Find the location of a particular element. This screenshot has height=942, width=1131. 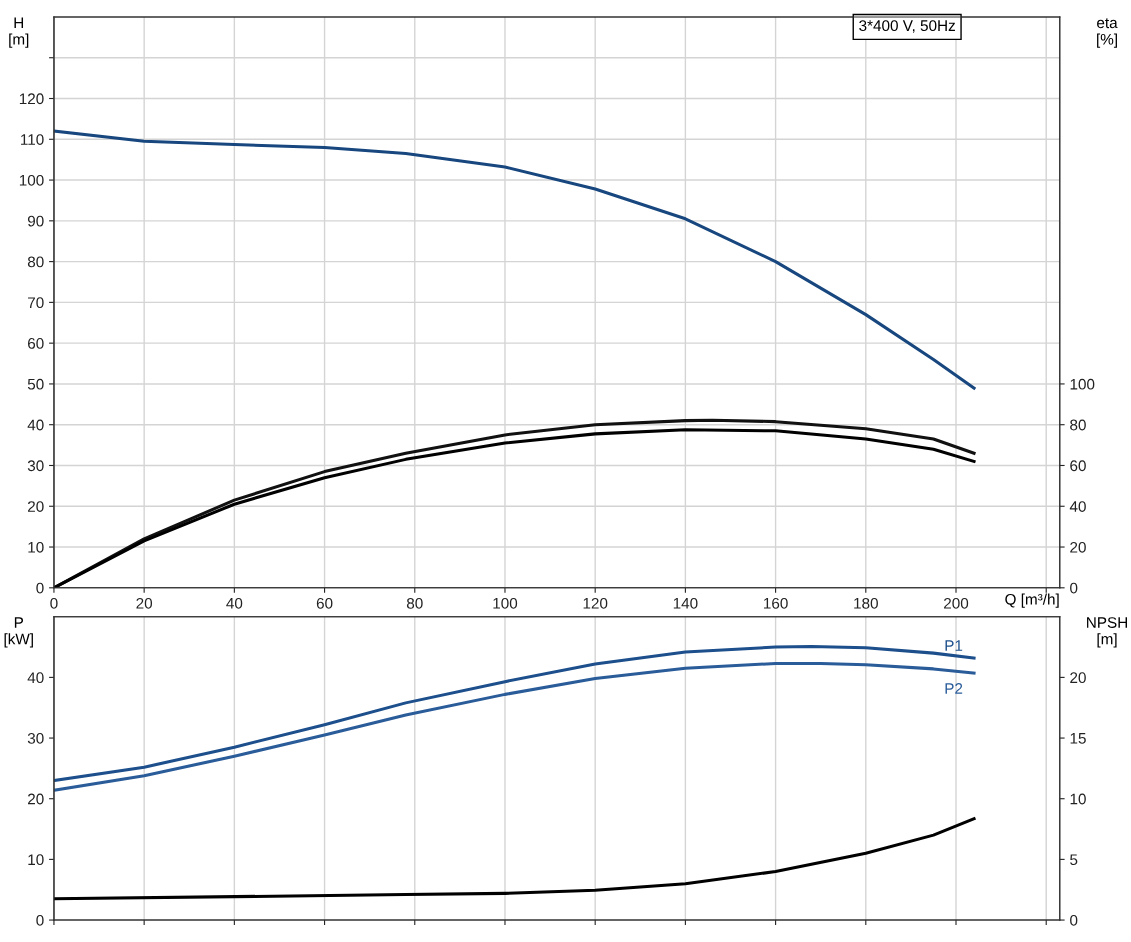

y-axis-title: H [m] is located at coordinates (19, 32).